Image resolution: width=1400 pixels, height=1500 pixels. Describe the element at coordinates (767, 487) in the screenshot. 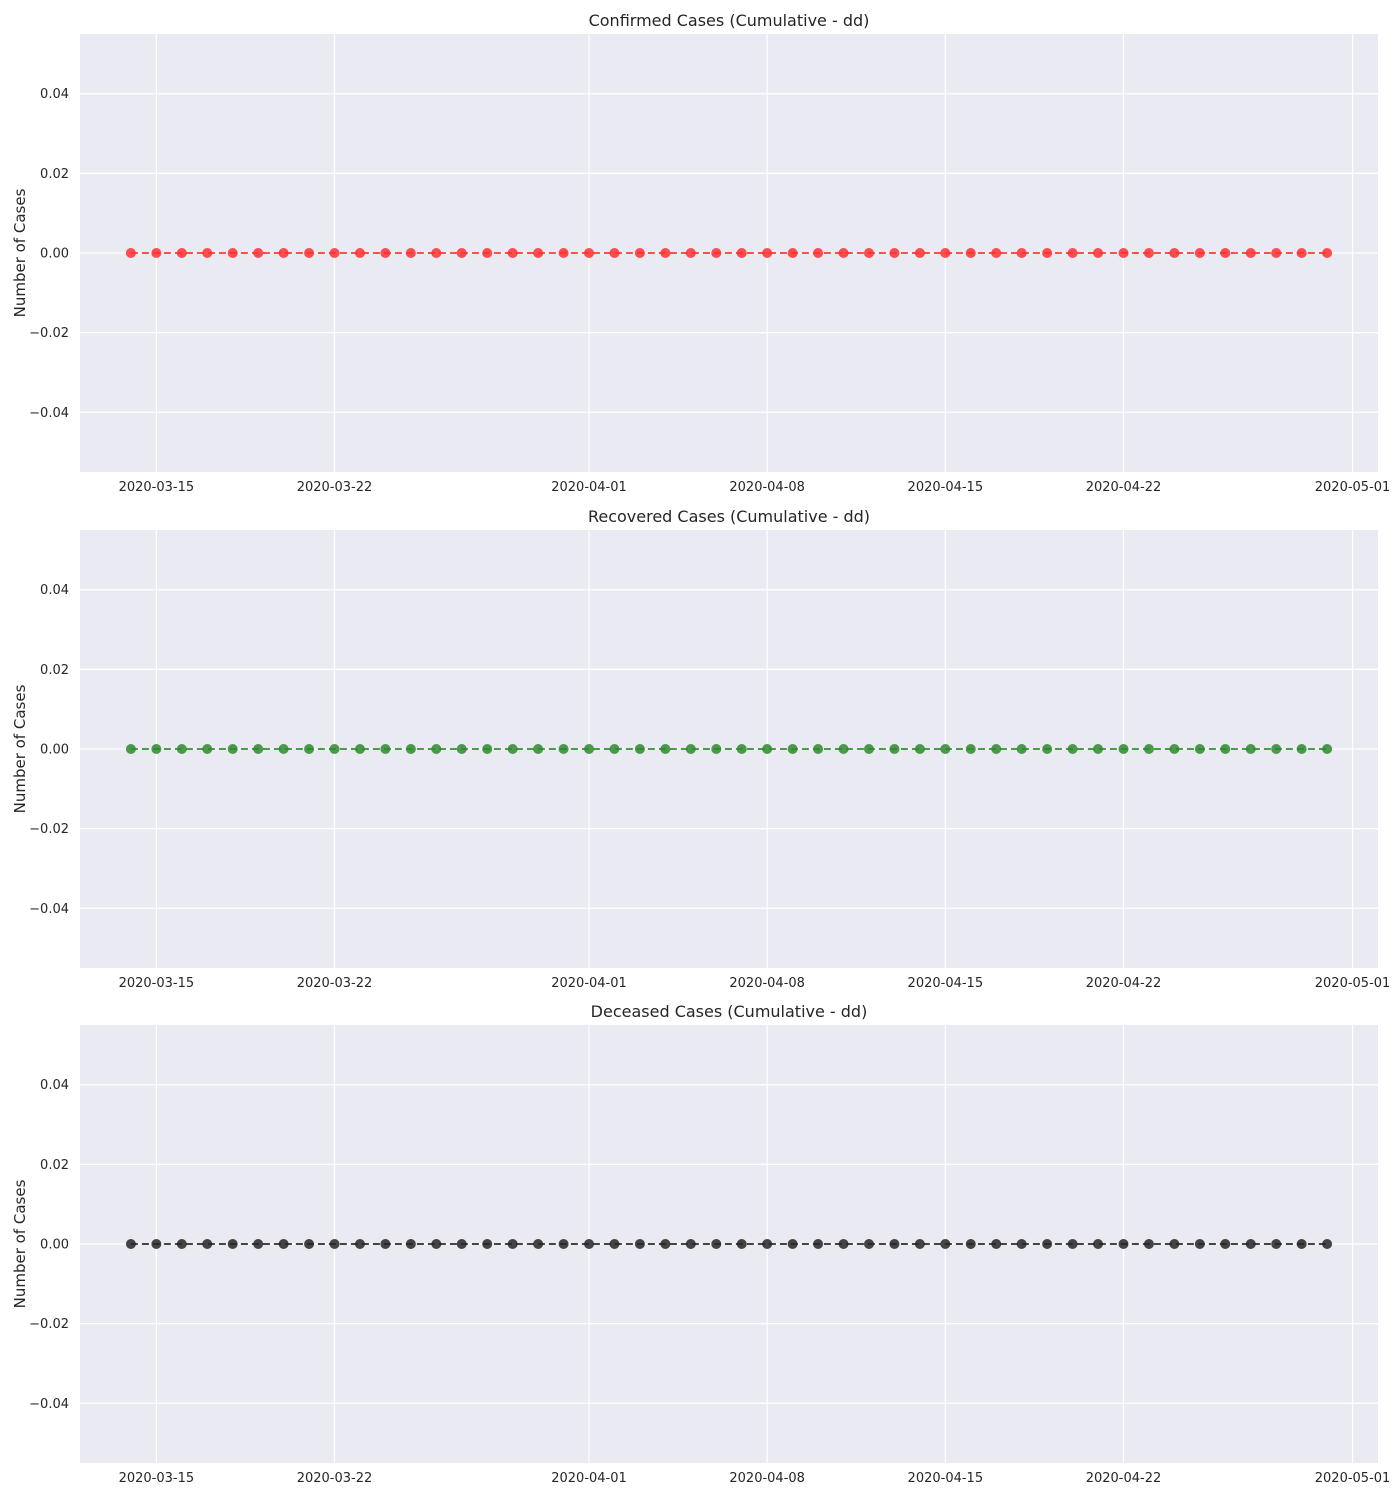

I see `x-tick-label: 2020-04-08` at that location.